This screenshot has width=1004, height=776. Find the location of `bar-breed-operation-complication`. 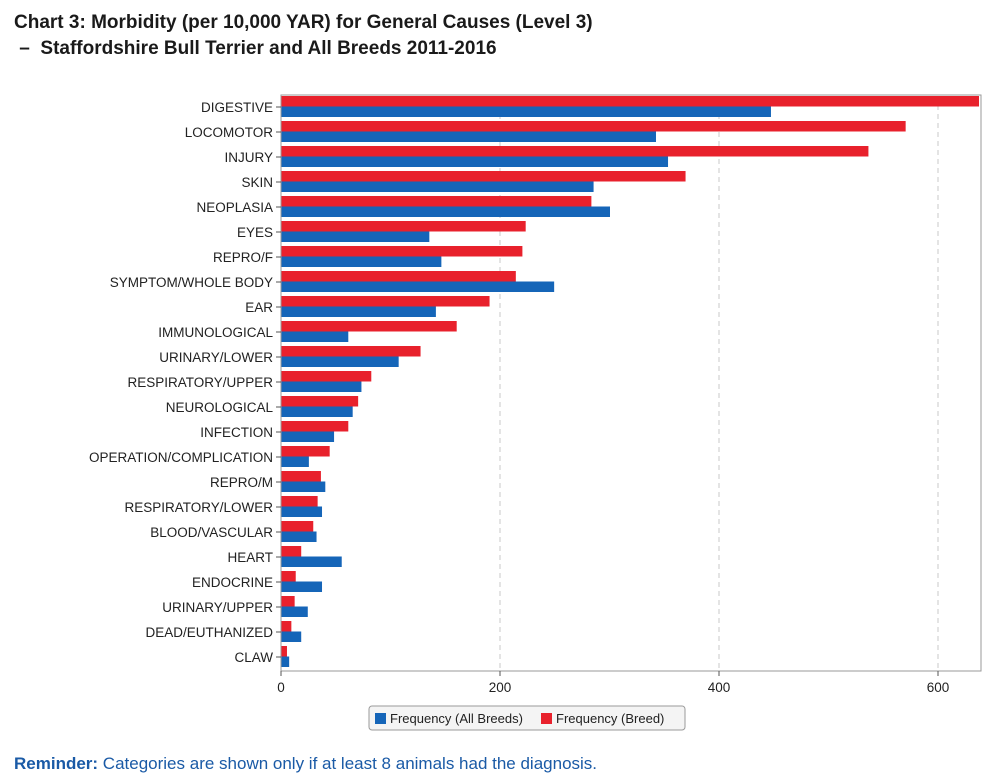

bar-breed-operation-complication is located at coordinates (305, 451).